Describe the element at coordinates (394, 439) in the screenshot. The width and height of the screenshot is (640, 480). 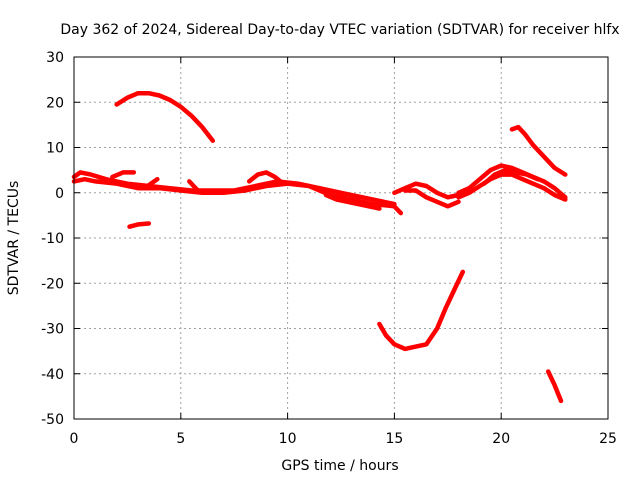
I see `x-tick-label: 15` at that location.